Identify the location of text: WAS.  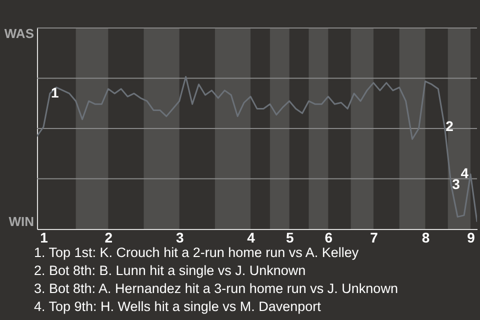
(19, 33).